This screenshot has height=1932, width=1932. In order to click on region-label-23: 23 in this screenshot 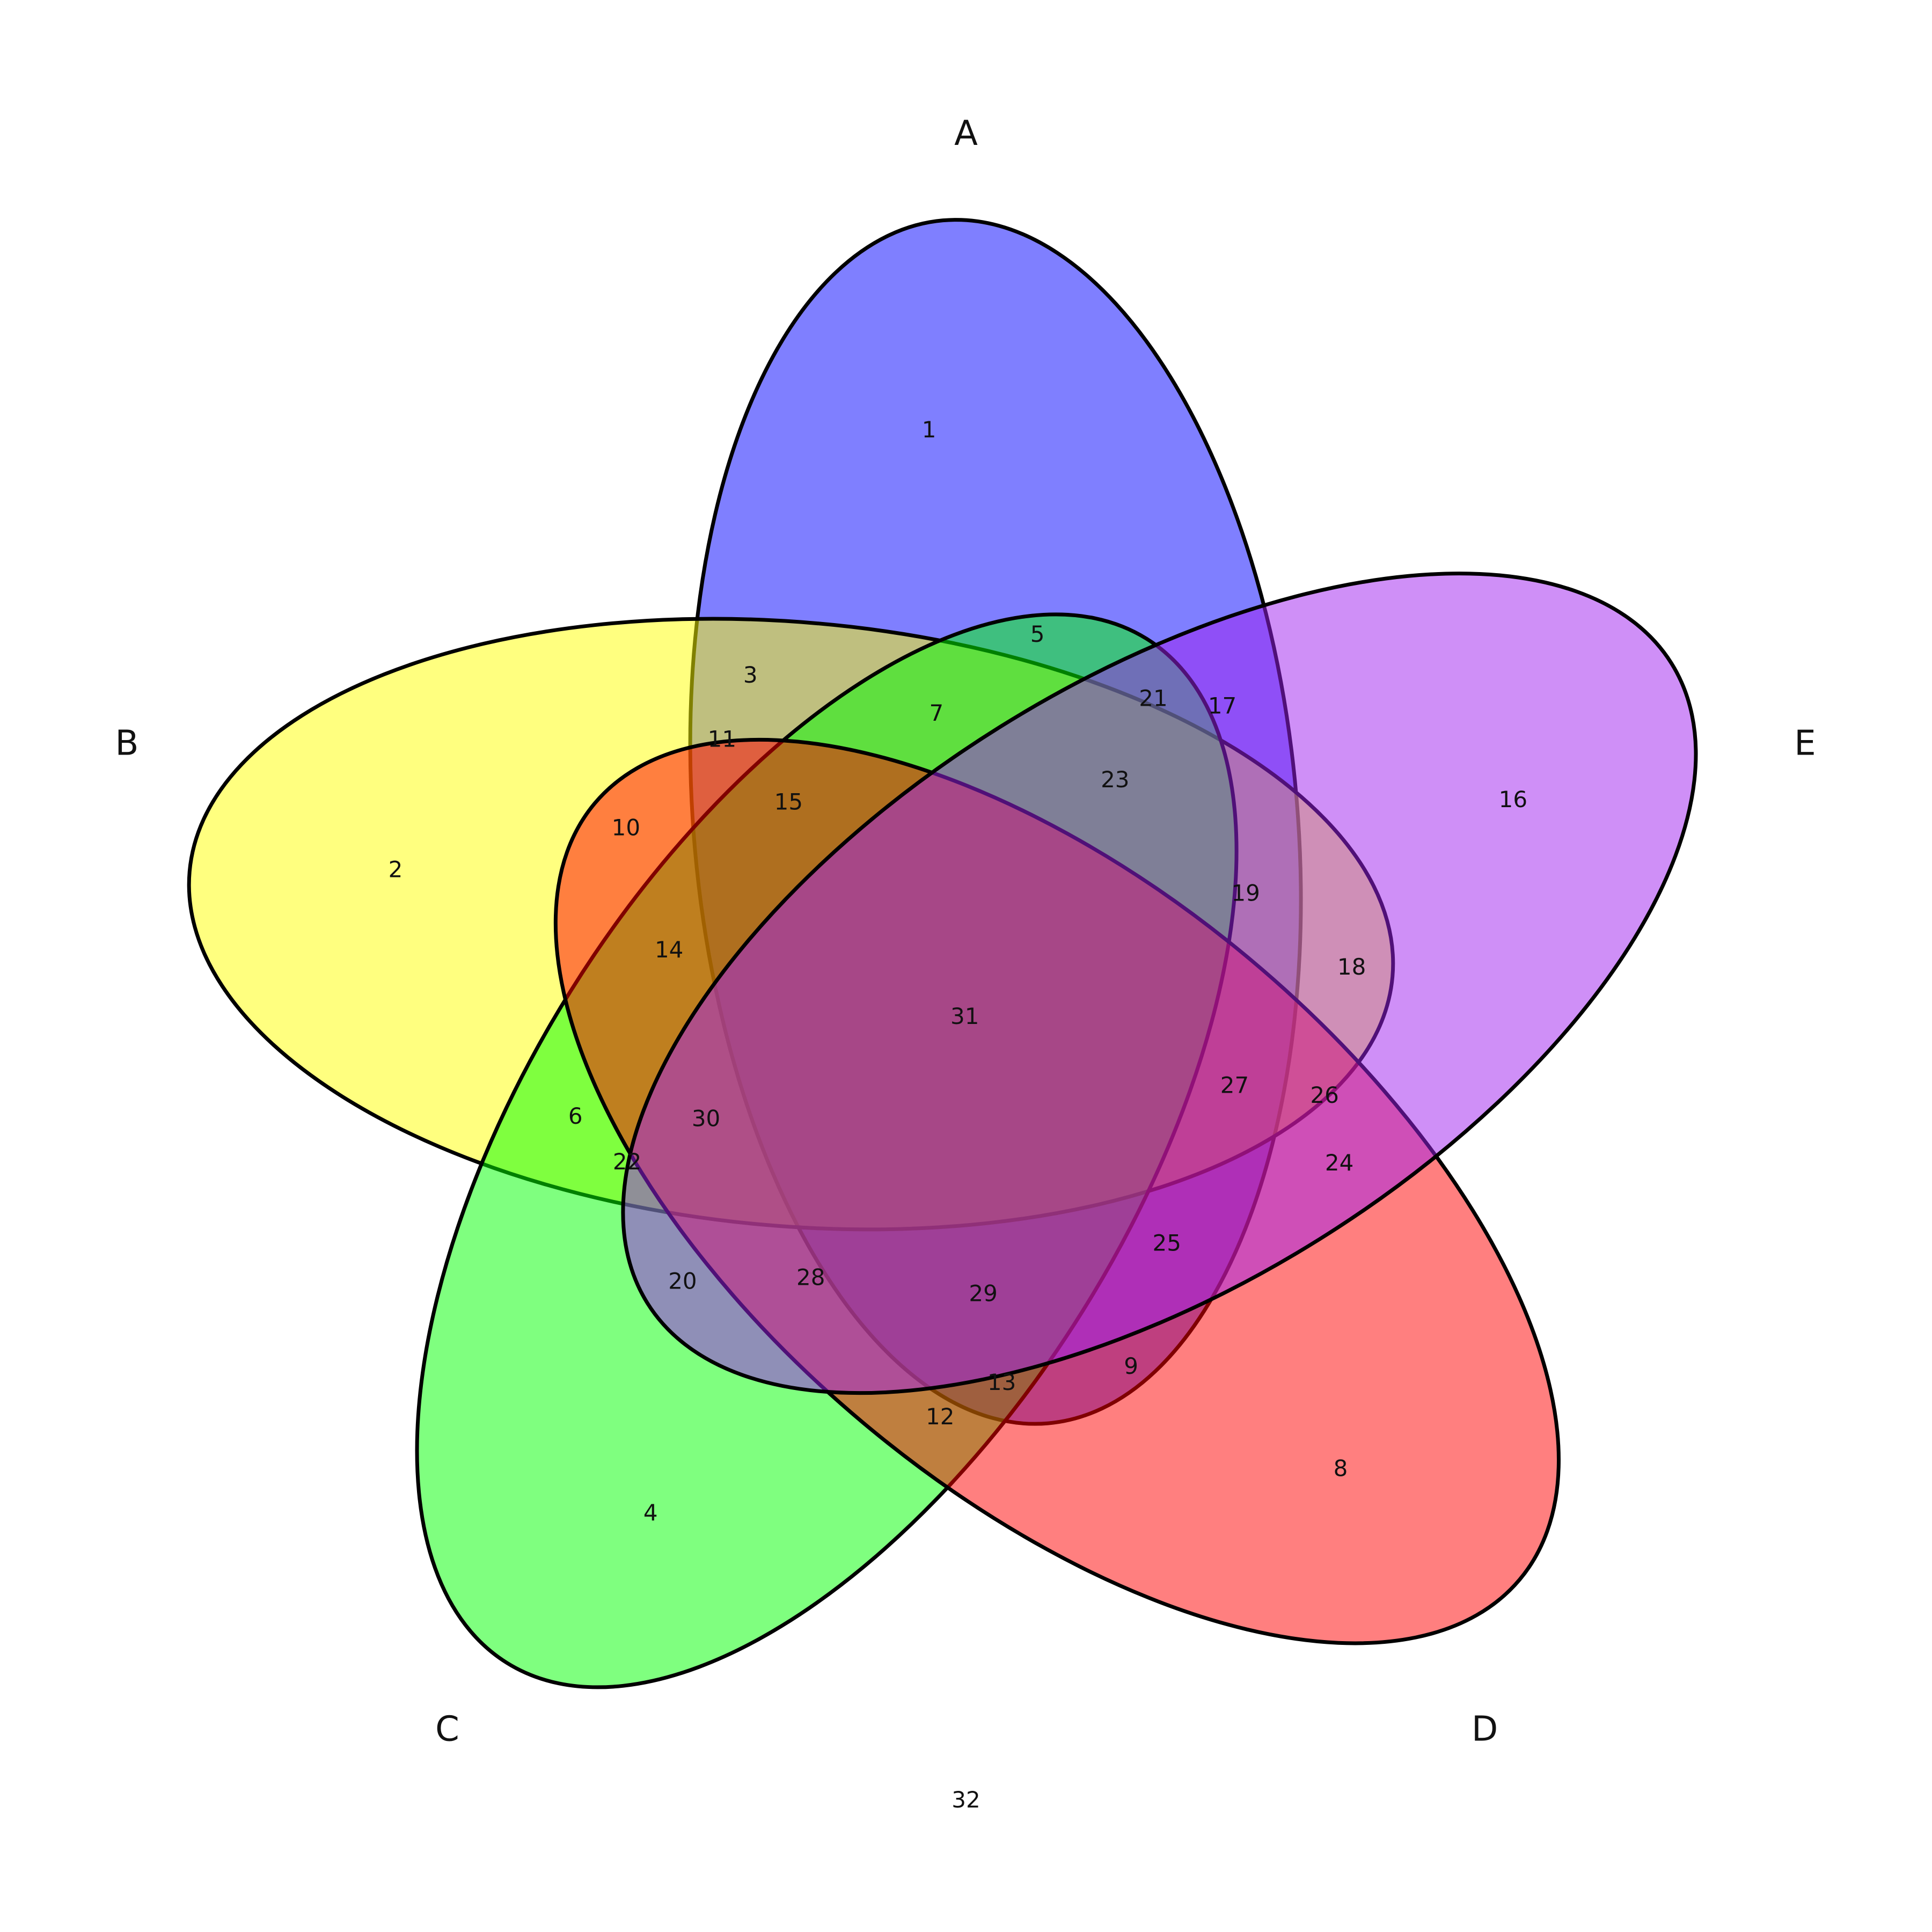, I will do `click(1115, 779)`.